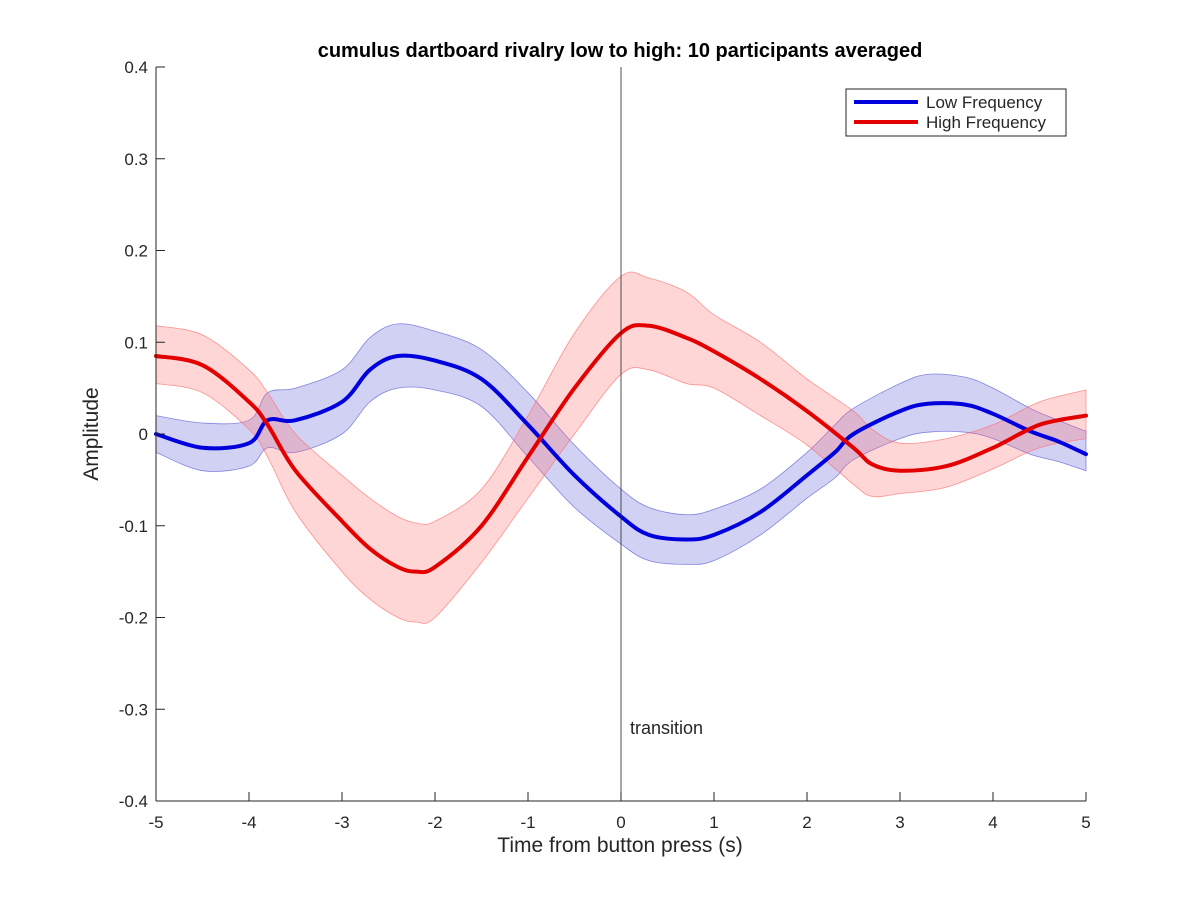 The width and height of the screenshot is (1200, 900). Describe the element at coordinates (133, 801) in the screenshot. I see `y-tick-label: -0.4` at that location.